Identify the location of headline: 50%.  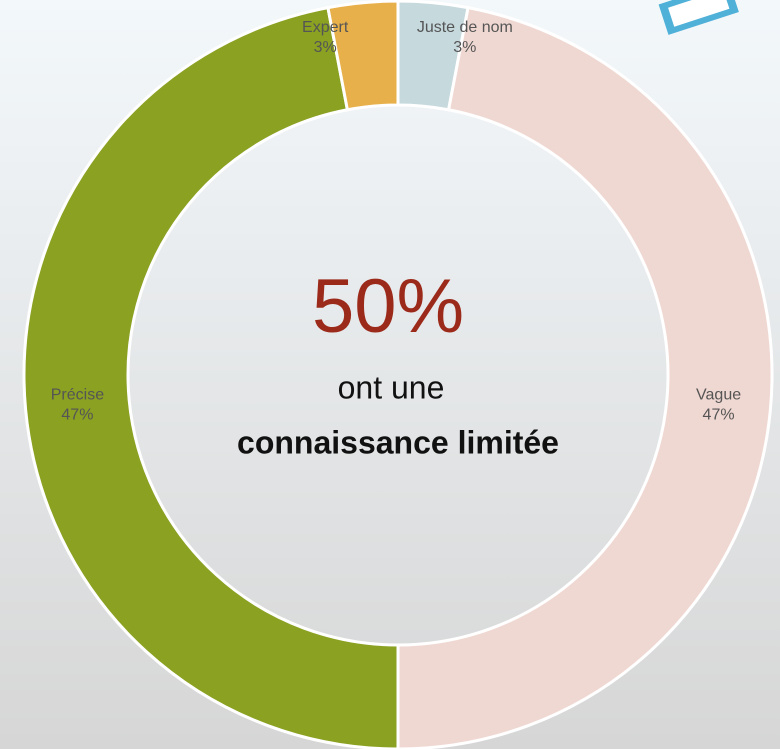
(388, 306).